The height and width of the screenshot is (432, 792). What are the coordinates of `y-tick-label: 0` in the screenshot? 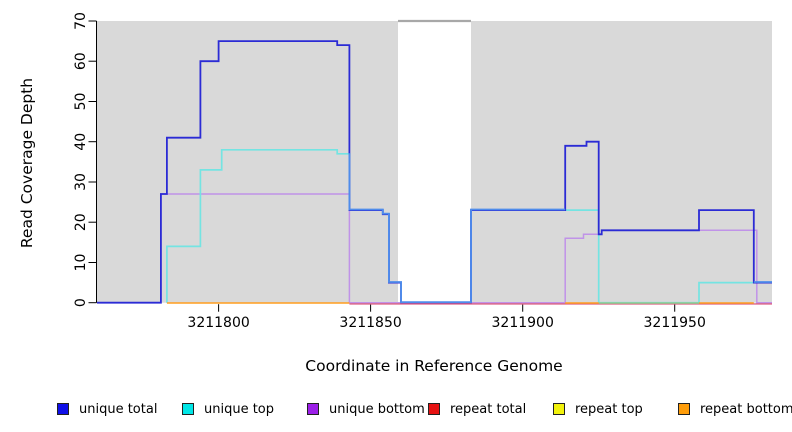 It's located at (81, 302).